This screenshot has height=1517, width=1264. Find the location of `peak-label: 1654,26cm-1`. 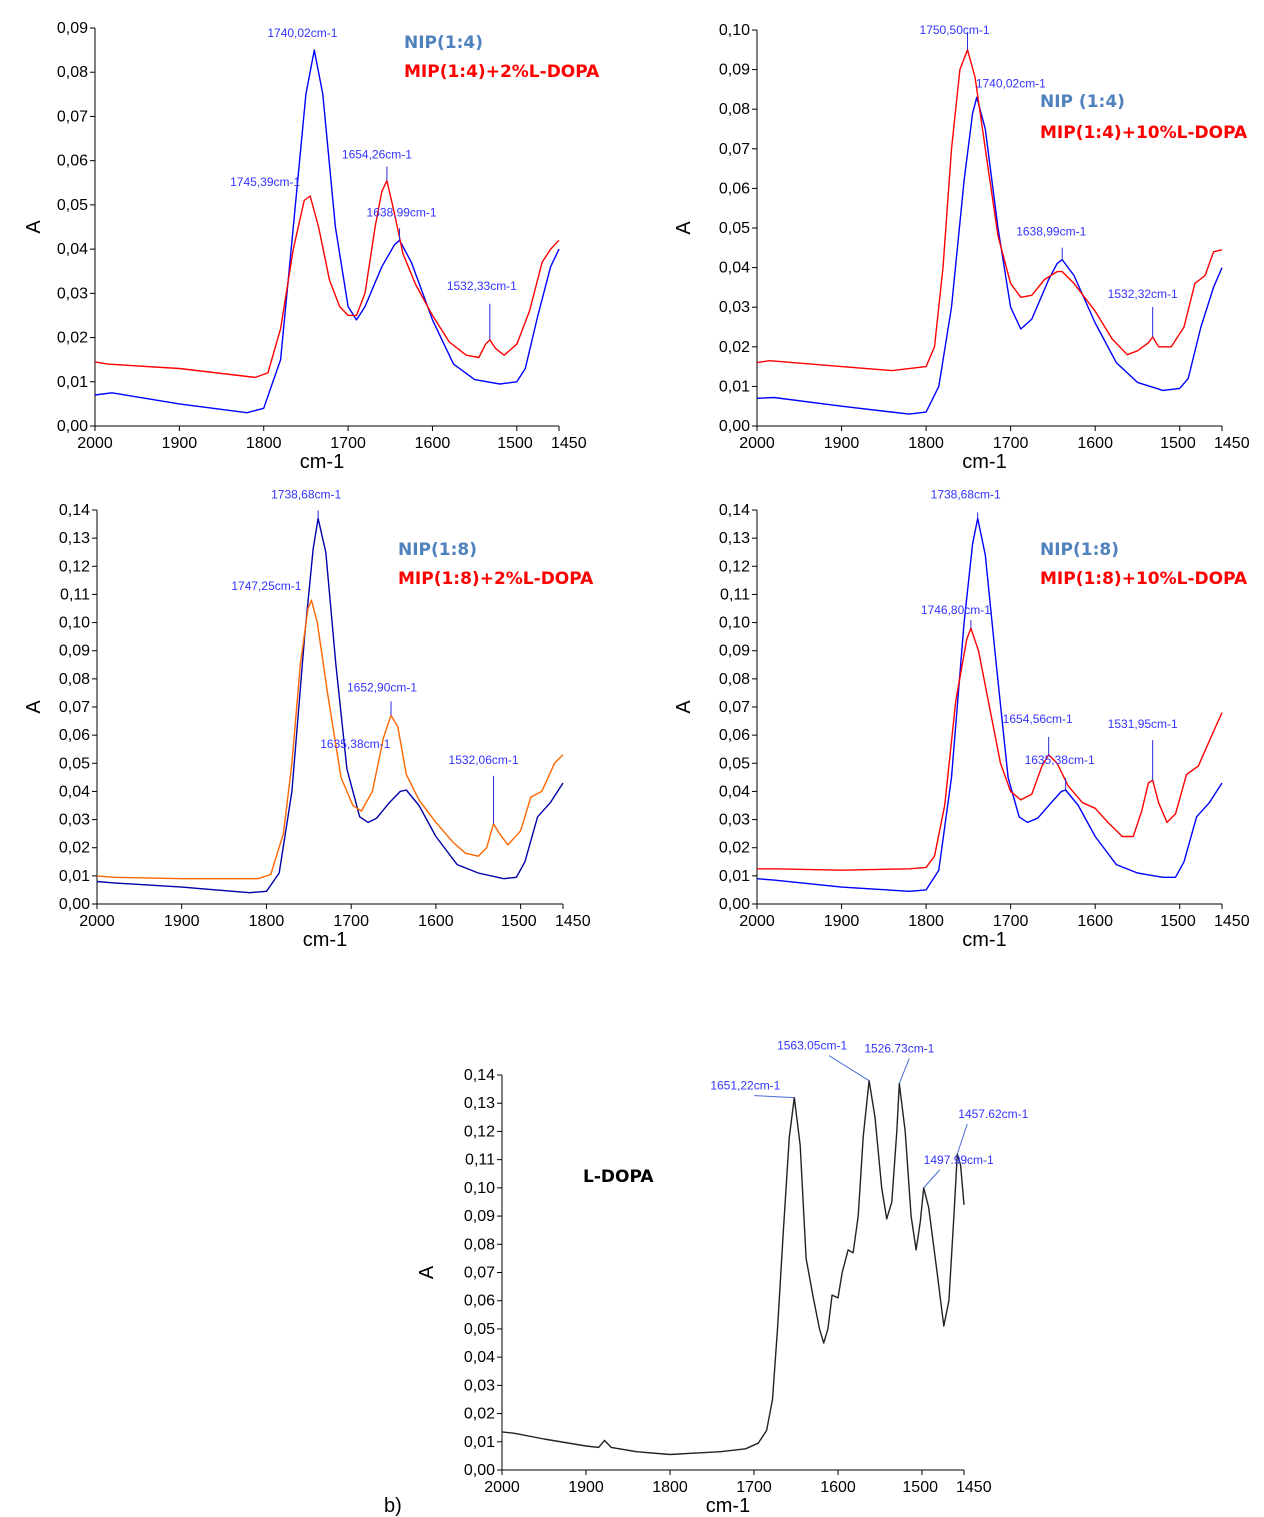

peak-label: 1654,26cm-1 is located at coordinates (377, 155).